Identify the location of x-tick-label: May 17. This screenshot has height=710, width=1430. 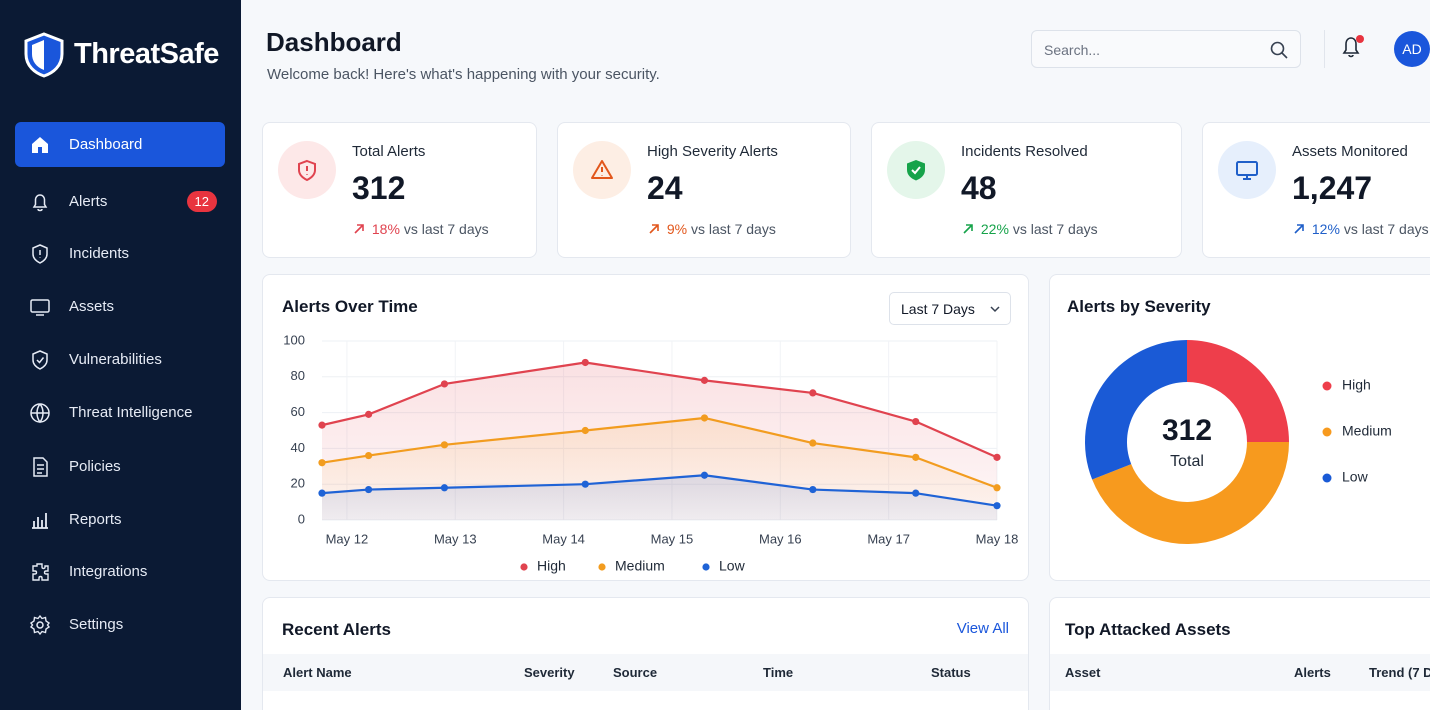
(888, 538).